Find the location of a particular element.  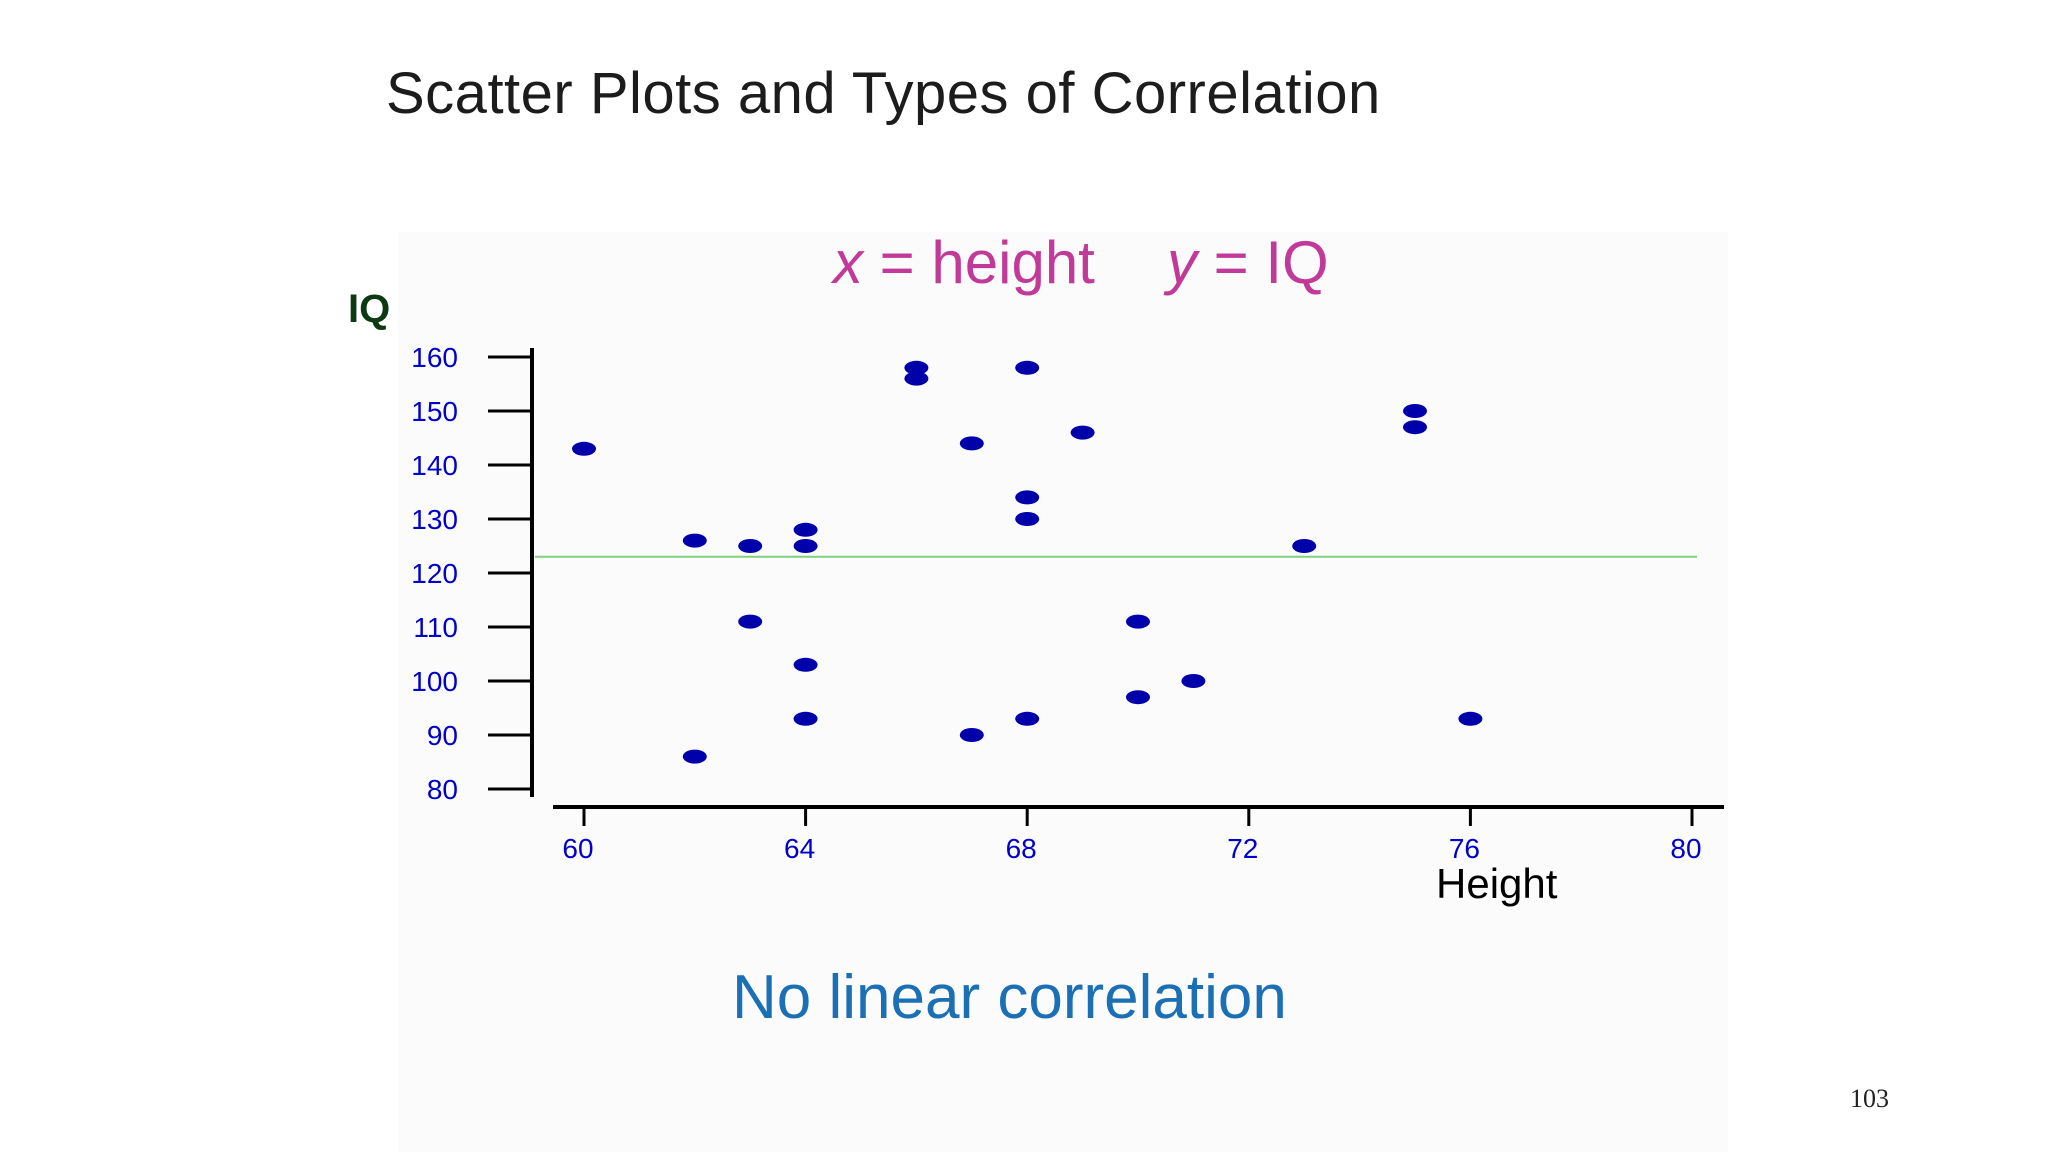

y-tick-label: 160 is located at coordinates (434, 357).